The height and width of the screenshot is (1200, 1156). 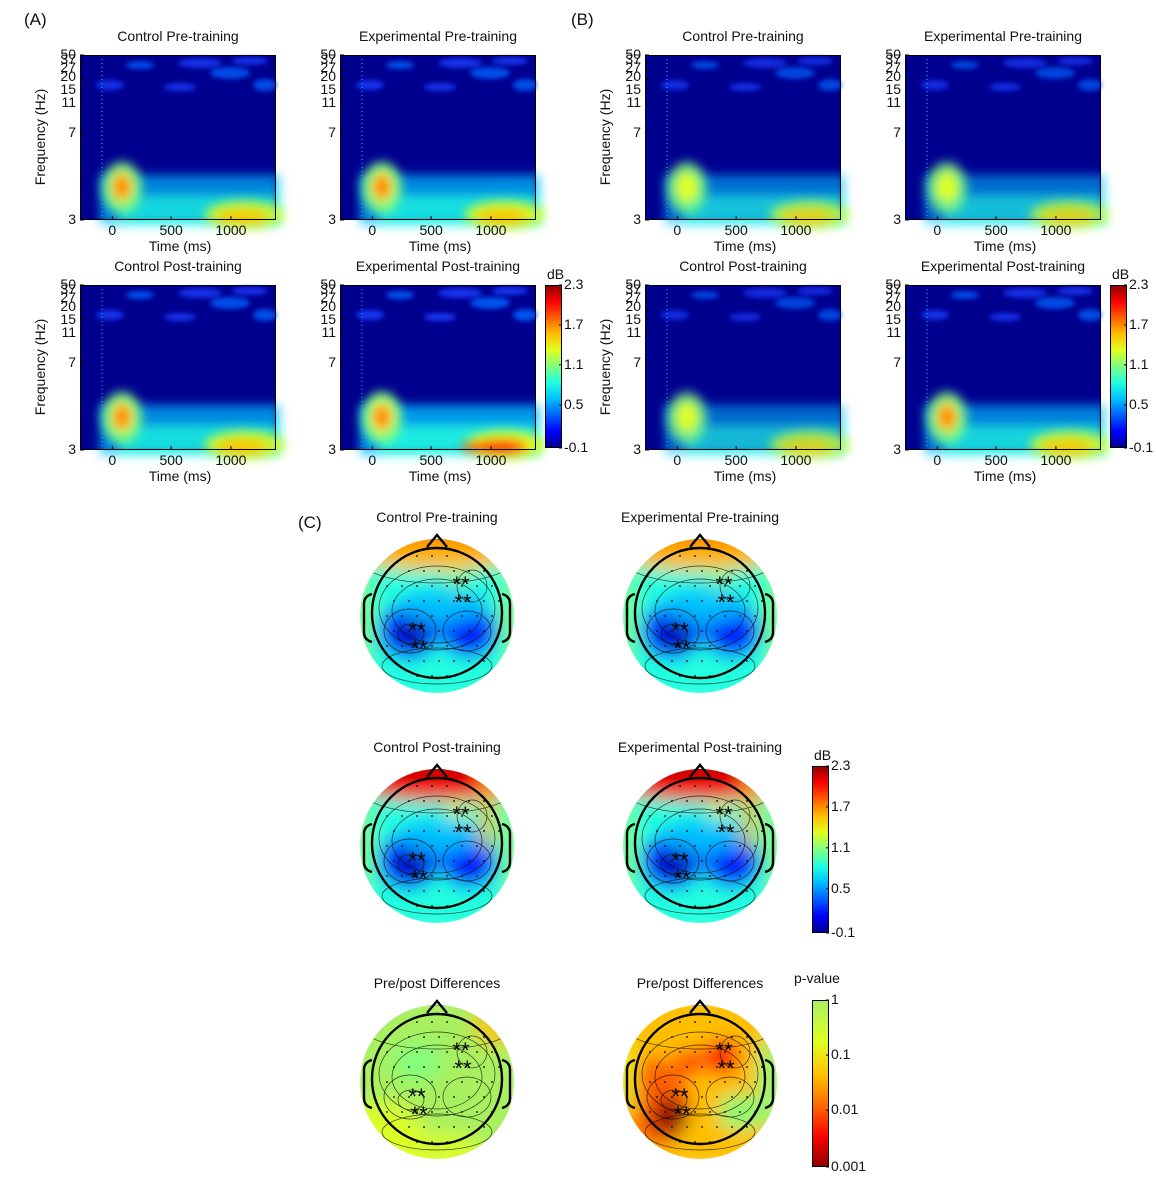 I want to click on colorbar-unit: dB, so click(x=1121, y=274).